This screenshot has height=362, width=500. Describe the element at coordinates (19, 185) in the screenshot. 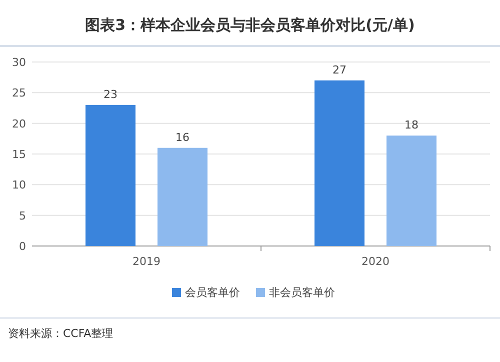

I see `y-tick-label: 10` at that location.